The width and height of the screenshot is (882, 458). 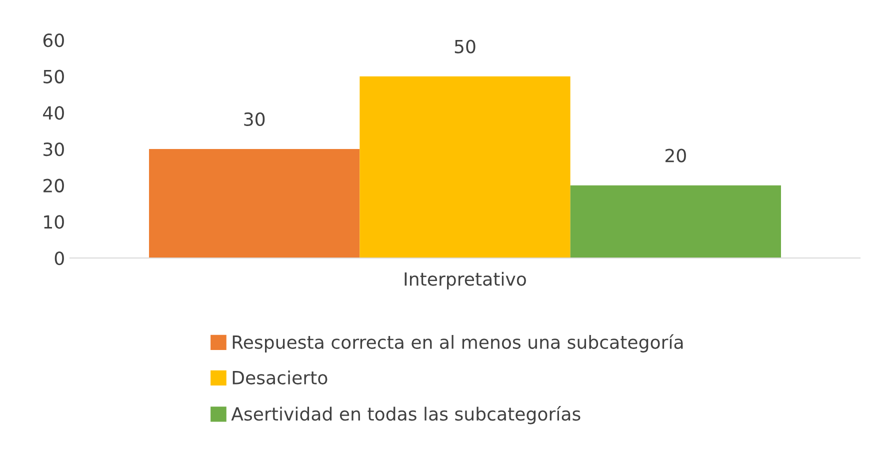 I want to click on y-tick-label: 0, so click(x=59, y=258).